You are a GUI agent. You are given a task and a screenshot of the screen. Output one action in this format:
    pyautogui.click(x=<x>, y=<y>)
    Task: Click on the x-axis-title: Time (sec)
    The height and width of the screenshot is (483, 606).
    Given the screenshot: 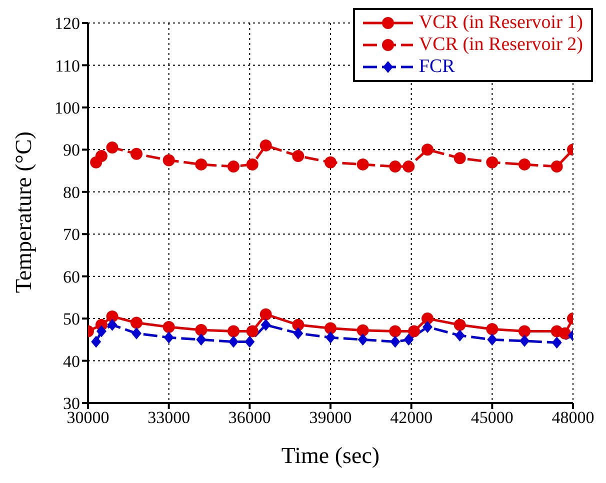 What is the action you would take?
    pyautogui.click(x=330, y=455)
    